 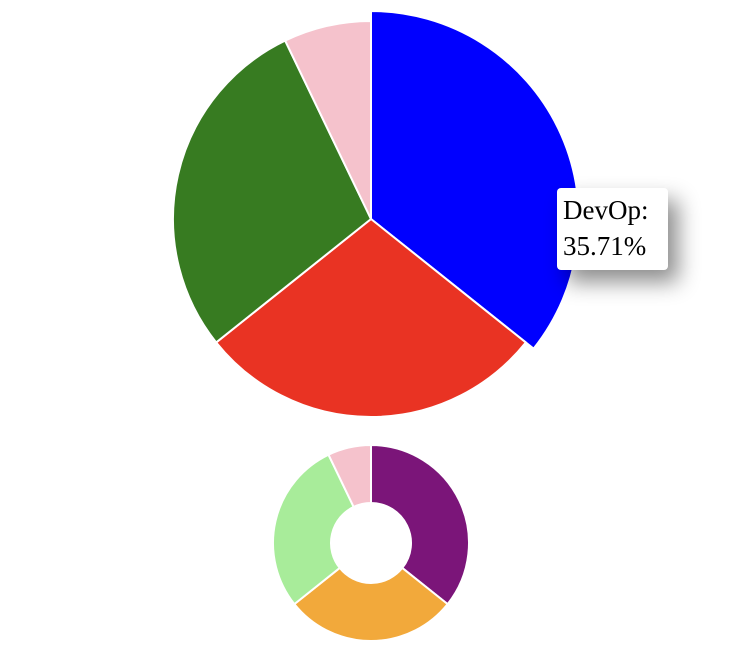 I want to click on tooltip: DevOp: 35.71%, so click(x=612, y=229).